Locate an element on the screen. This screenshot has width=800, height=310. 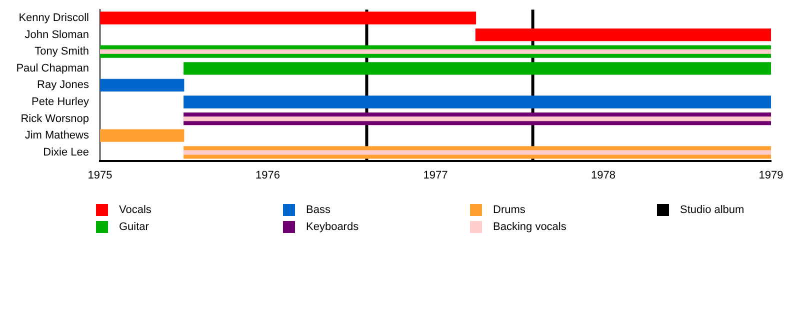
y-tick-label: Pete Hurley is located at coordinates (61, 102).